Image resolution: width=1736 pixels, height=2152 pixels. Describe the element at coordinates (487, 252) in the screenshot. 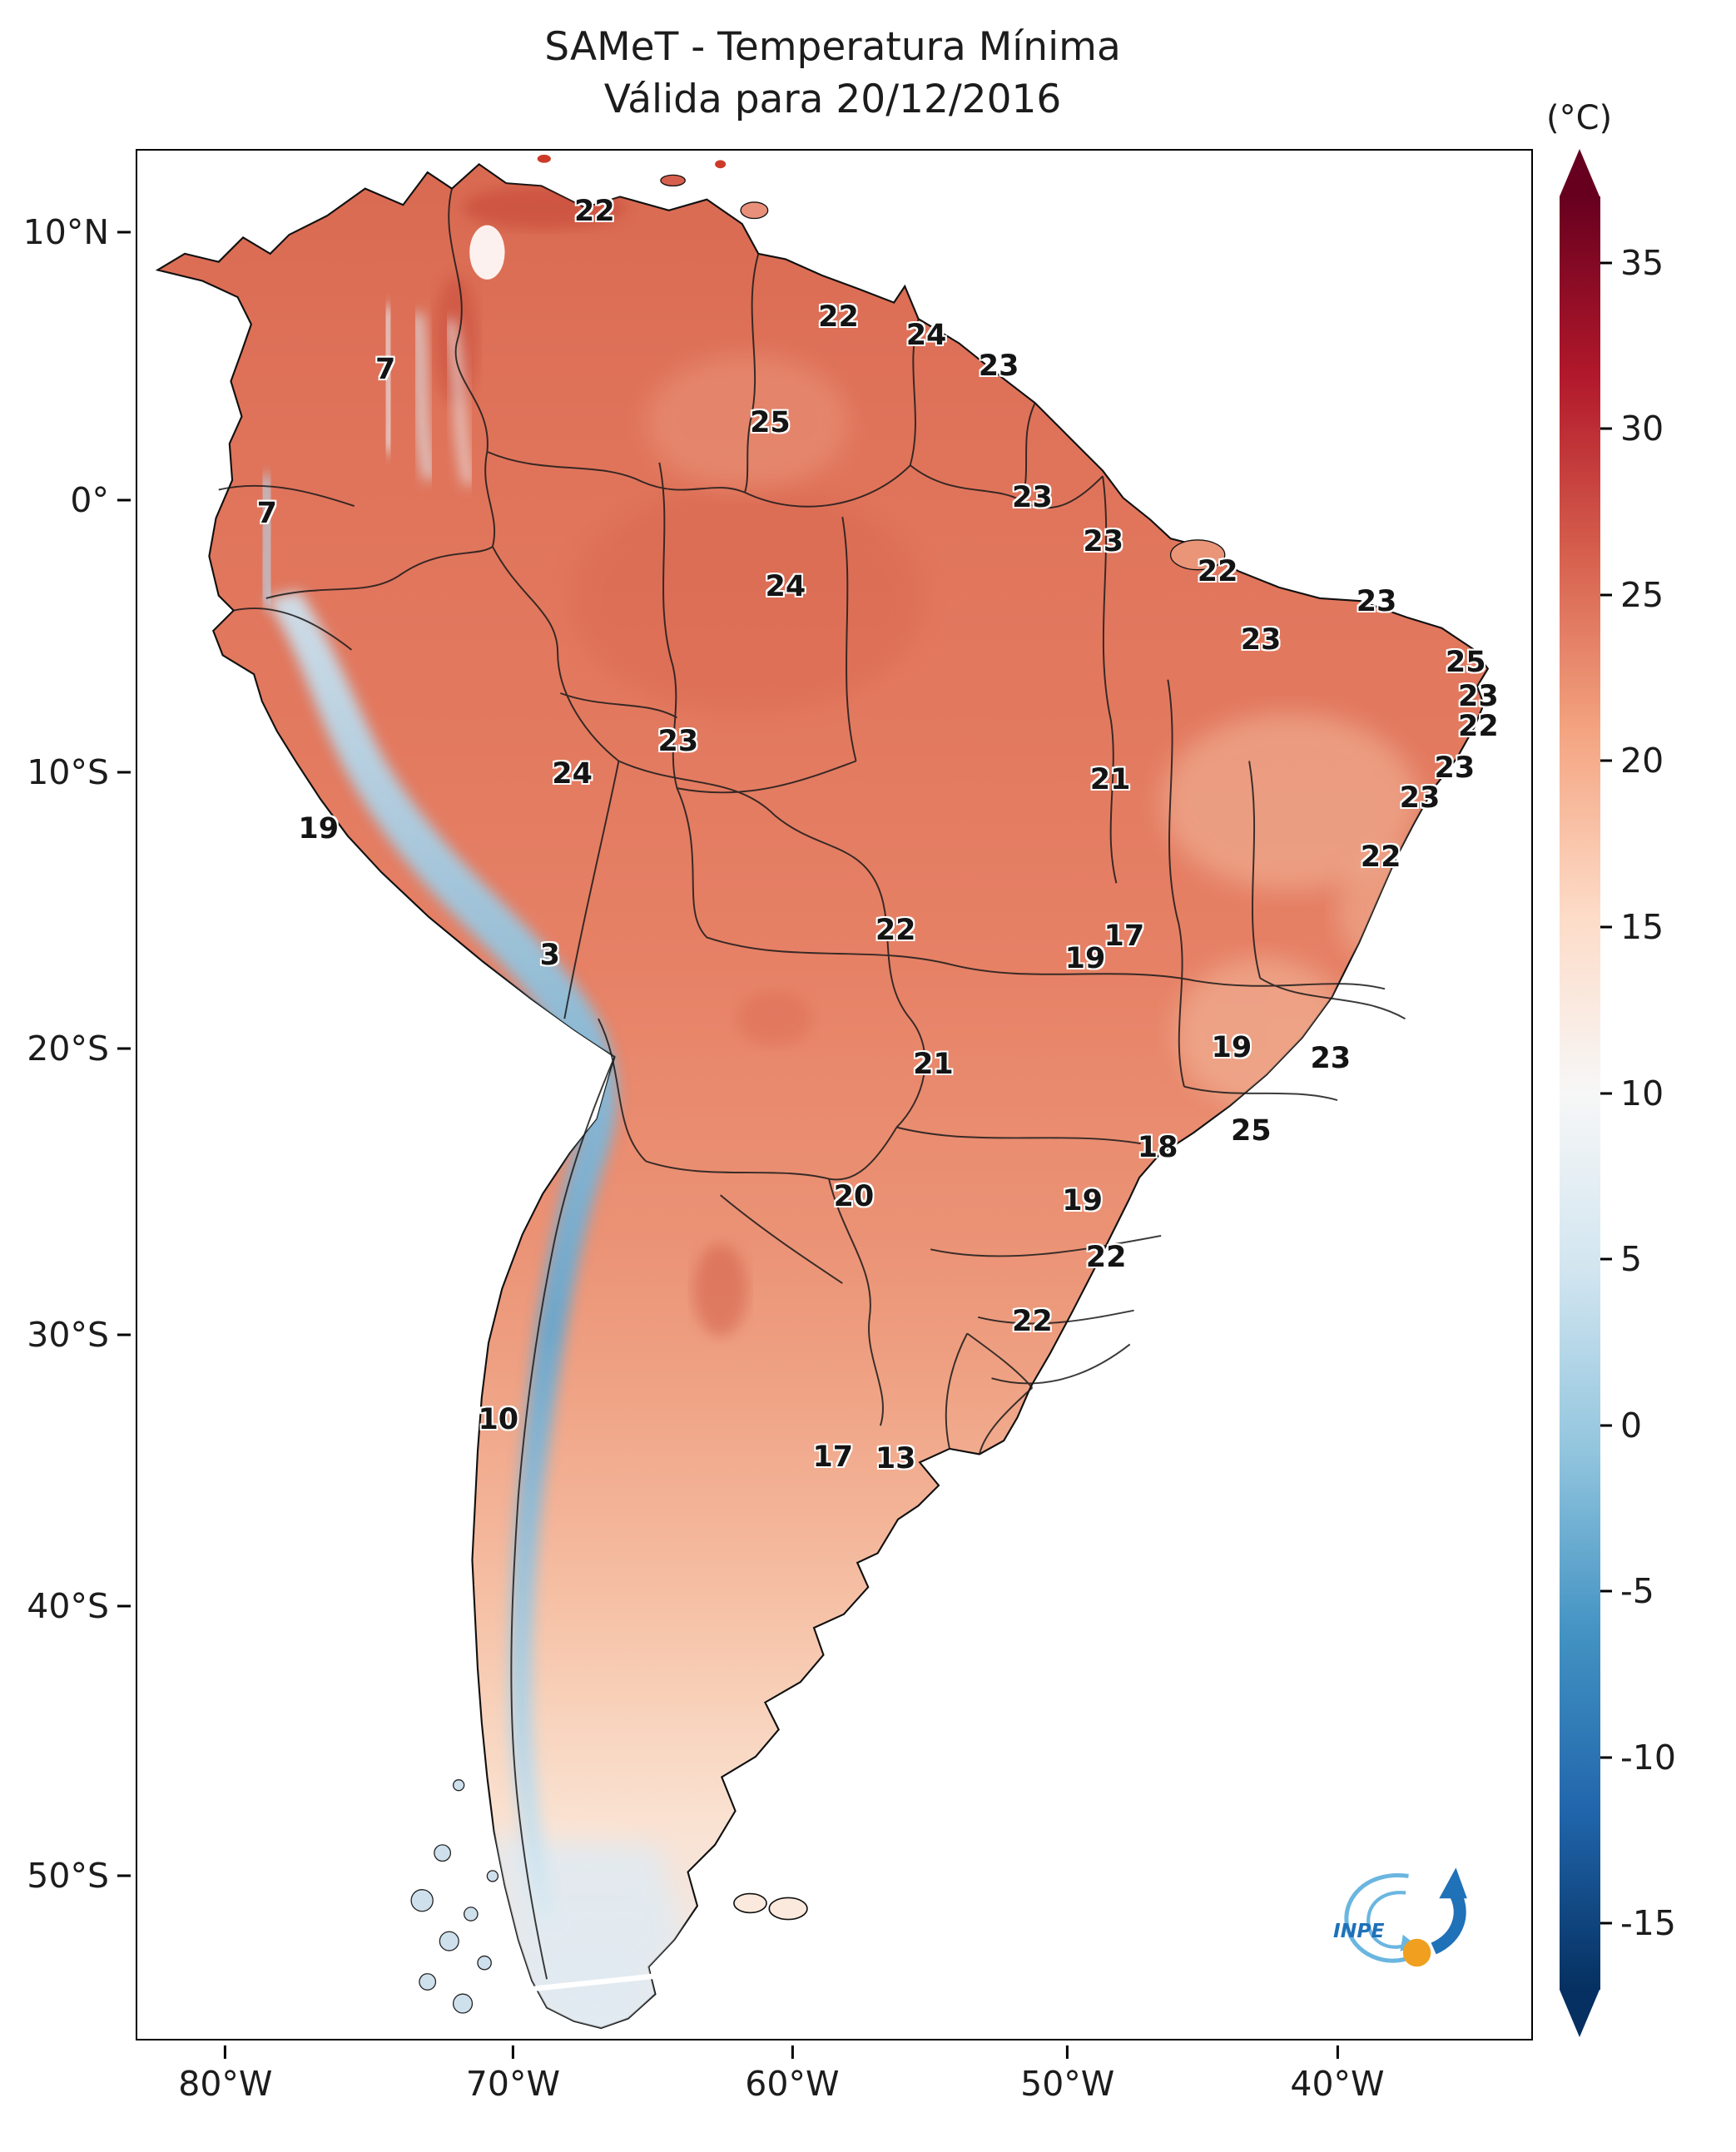

I see `lake-maracaibo` at that location.